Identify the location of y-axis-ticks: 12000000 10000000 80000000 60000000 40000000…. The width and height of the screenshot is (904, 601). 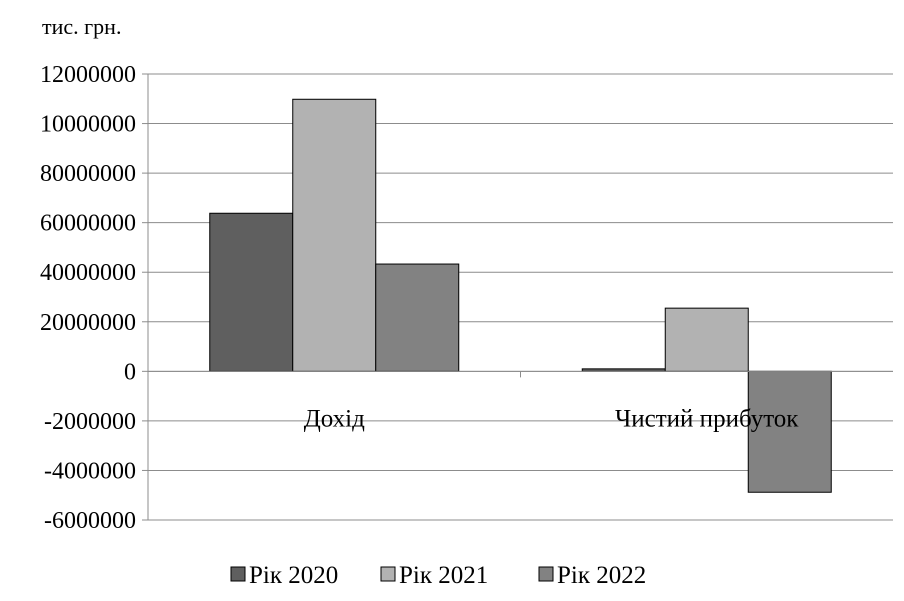
(88, 298).